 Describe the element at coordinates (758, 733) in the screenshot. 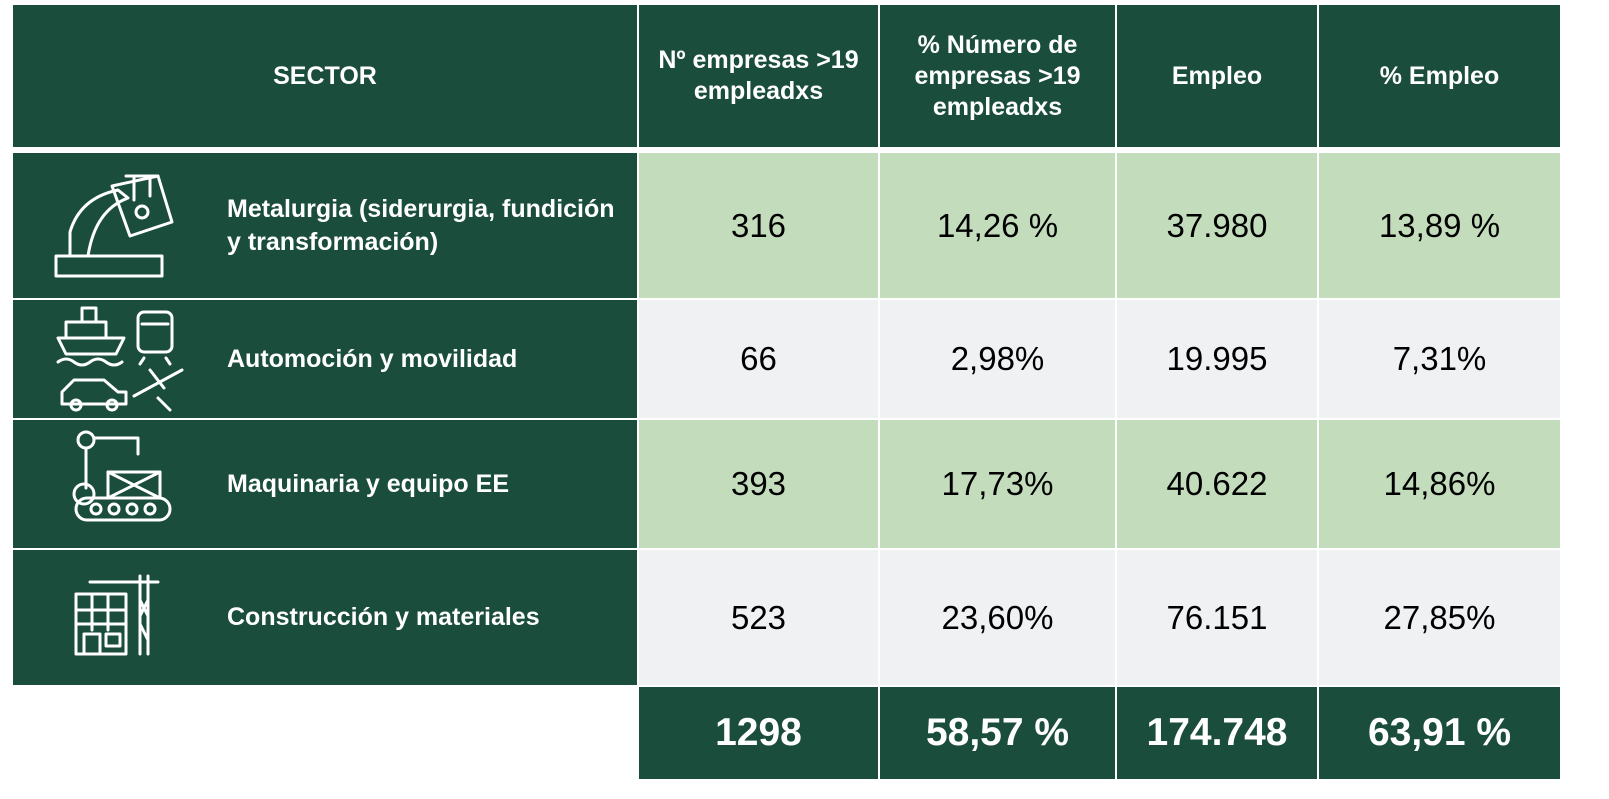

I see `total-cell: 1298` at that location.